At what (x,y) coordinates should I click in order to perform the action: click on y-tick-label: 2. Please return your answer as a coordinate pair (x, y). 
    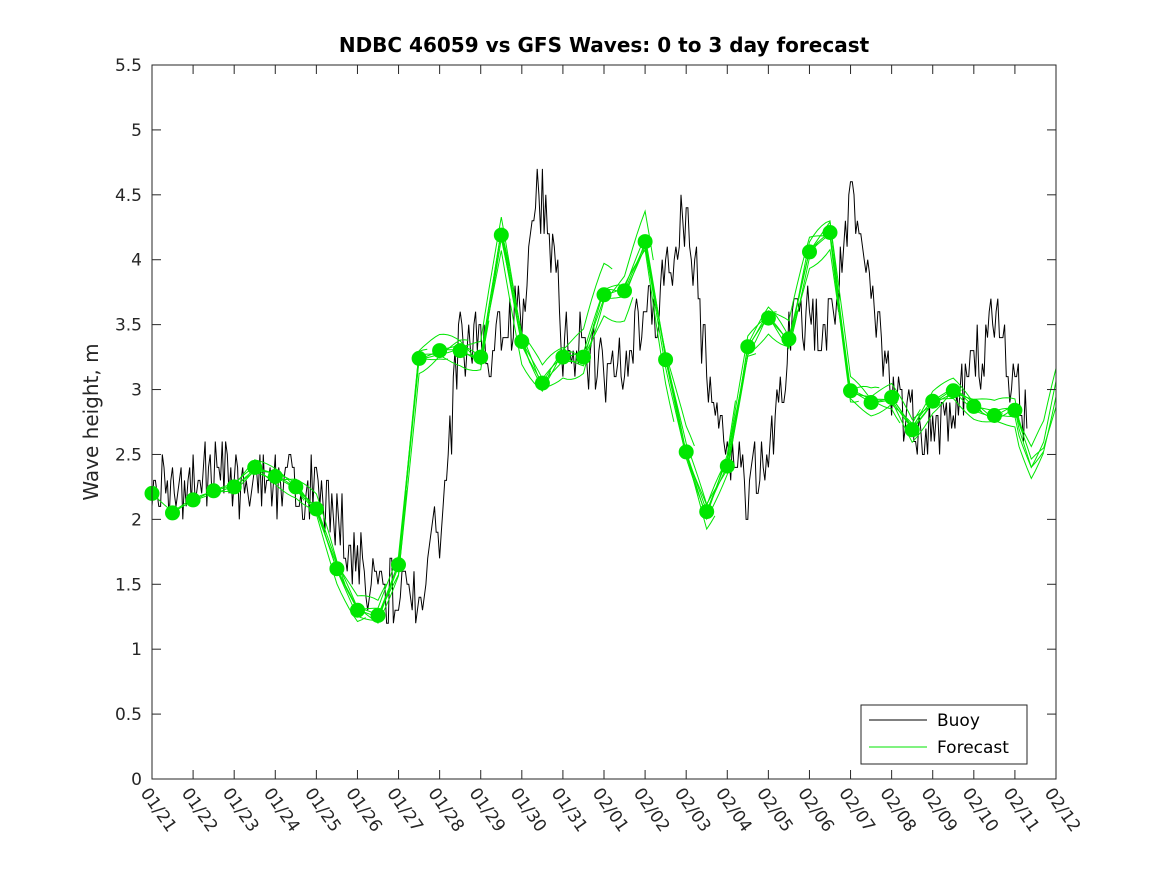
    Looking at the image, I should click on (136, 520).